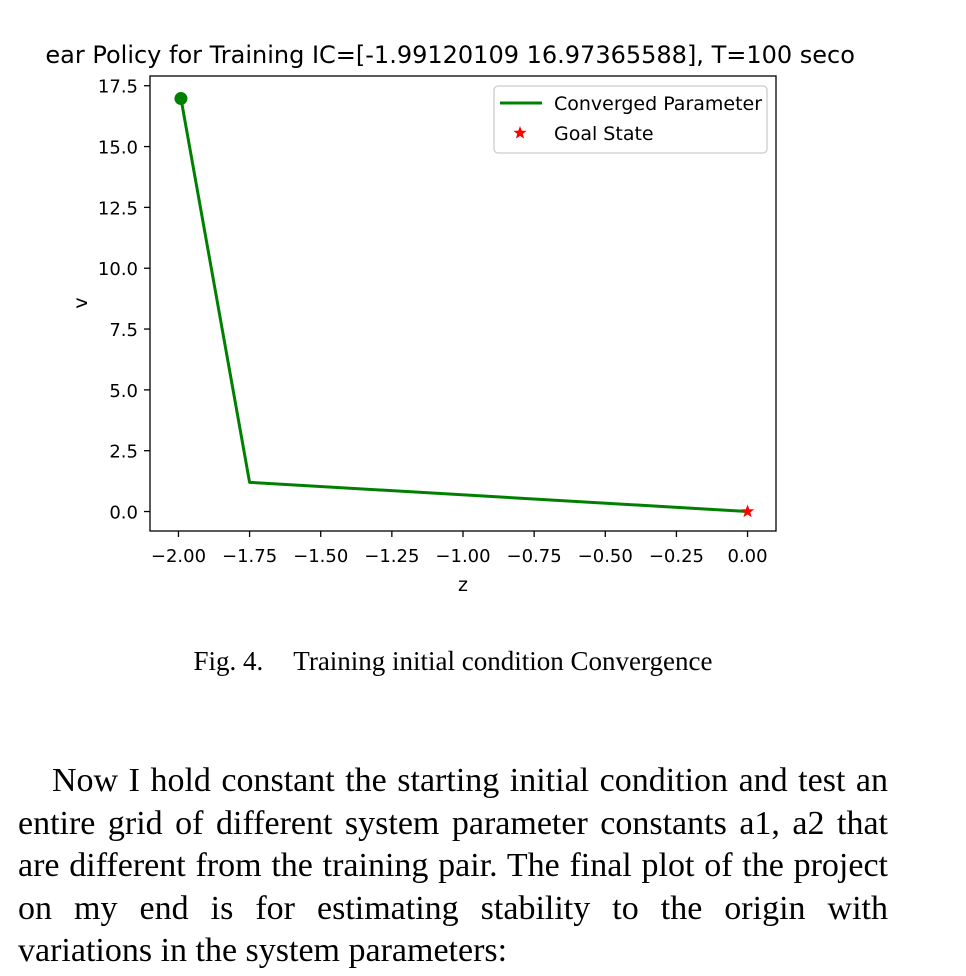  Describe the element at coordinates (178, 556) in the screenshot. I see `x-tick-label: −2.00` at that location.